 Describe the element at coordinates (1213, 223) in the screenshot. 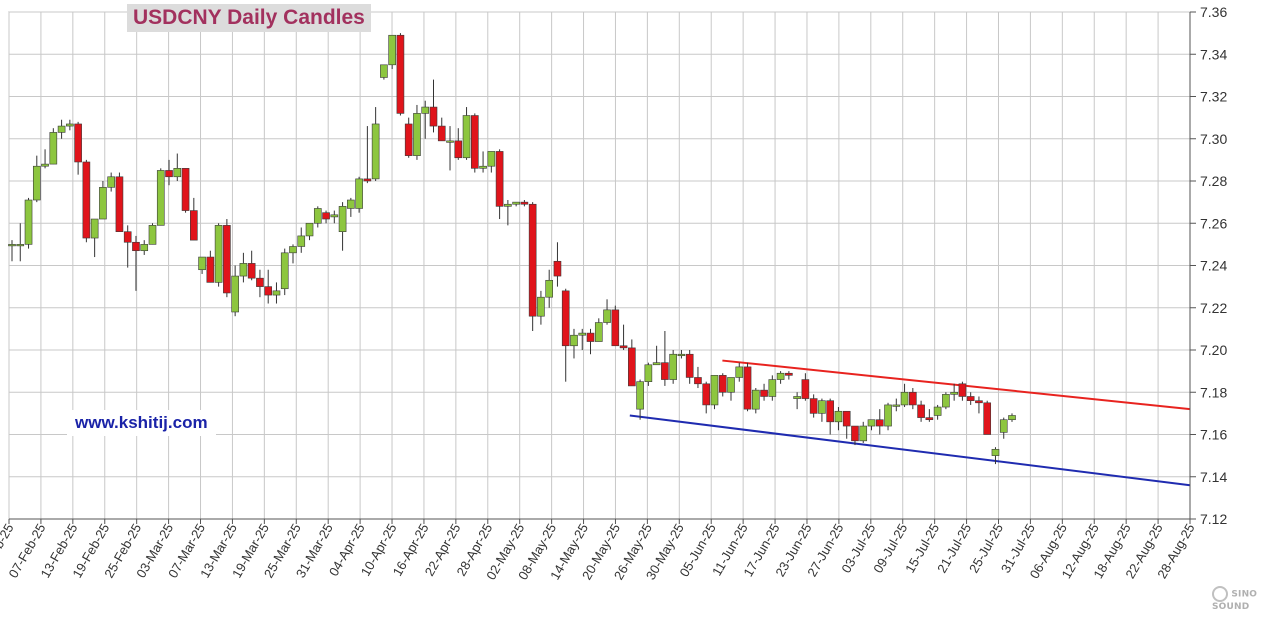

I see `y-tick-label: 7.26` at that location.